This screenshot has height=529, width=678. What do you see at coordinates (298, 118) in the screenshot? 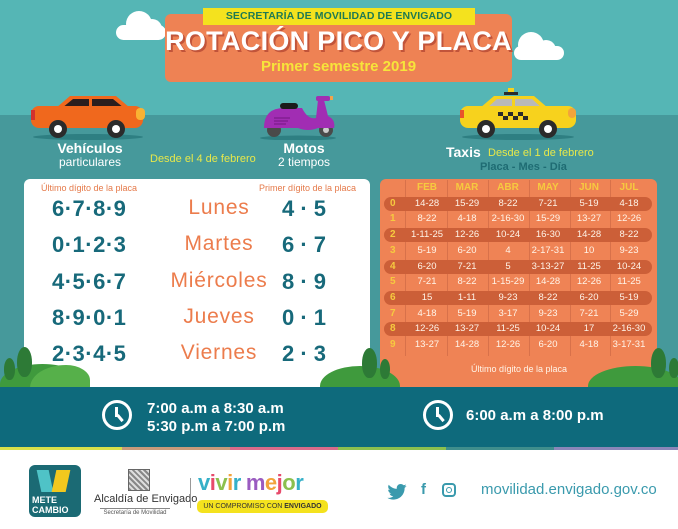
I see `motorcycle-icon` at bounding box center [298, 118].